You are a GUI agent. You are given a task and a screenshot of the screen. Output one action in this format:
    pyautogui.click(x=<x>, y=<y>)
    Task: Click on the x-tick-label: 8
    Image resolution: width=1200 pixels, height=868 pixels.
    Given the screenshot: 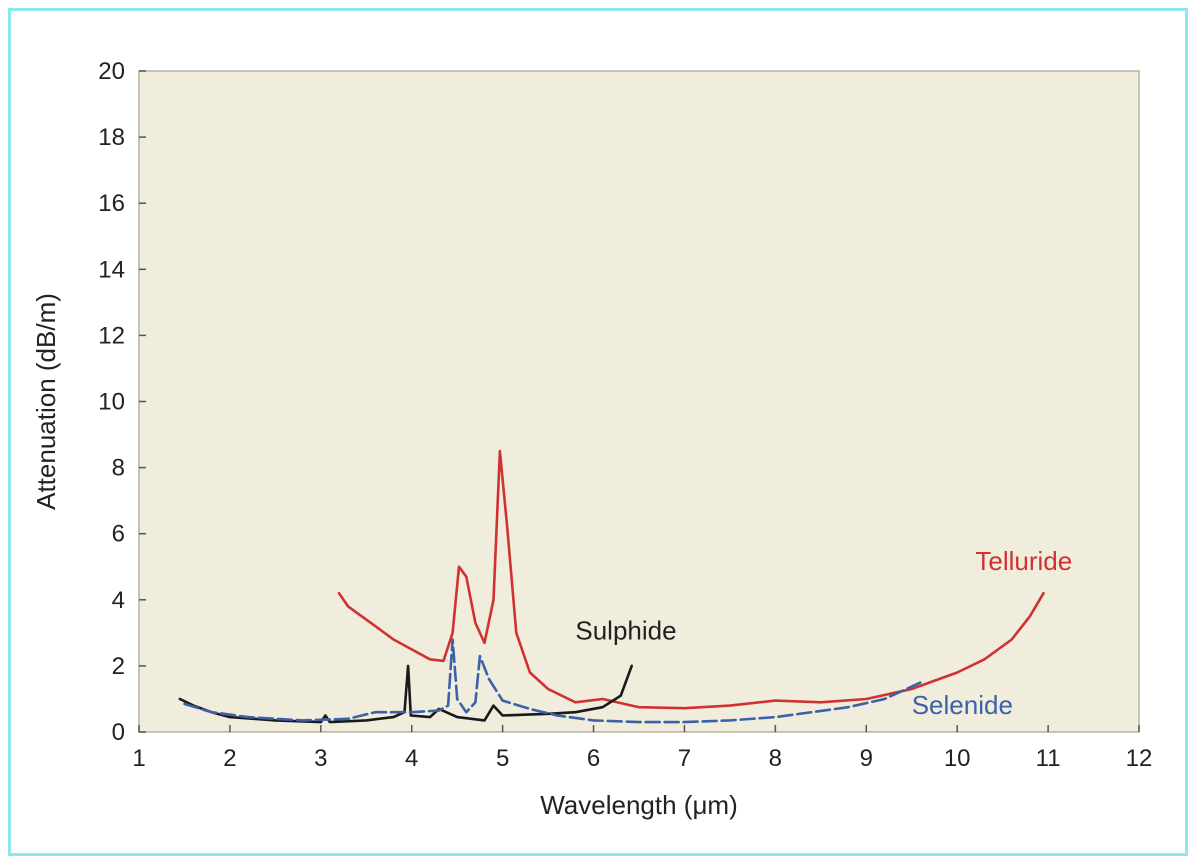 What is the action you would take?
    pyautogui.click(x=775, y=758)
    